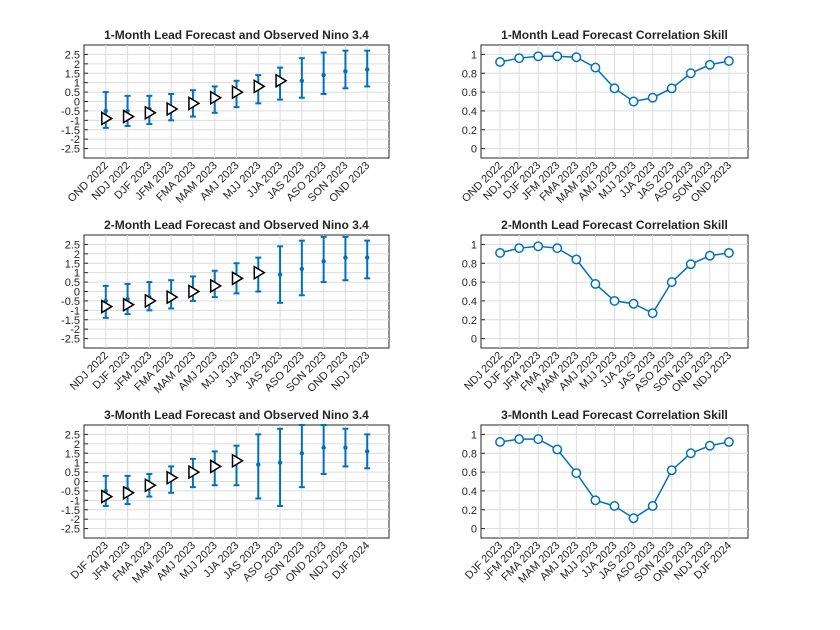 The height and width of the screenshot is (630, 840). What do you see at coordinates (469, 511) in the screenshot?
I see `y-tick-label: 0.2` at bounding box center [469, 511].